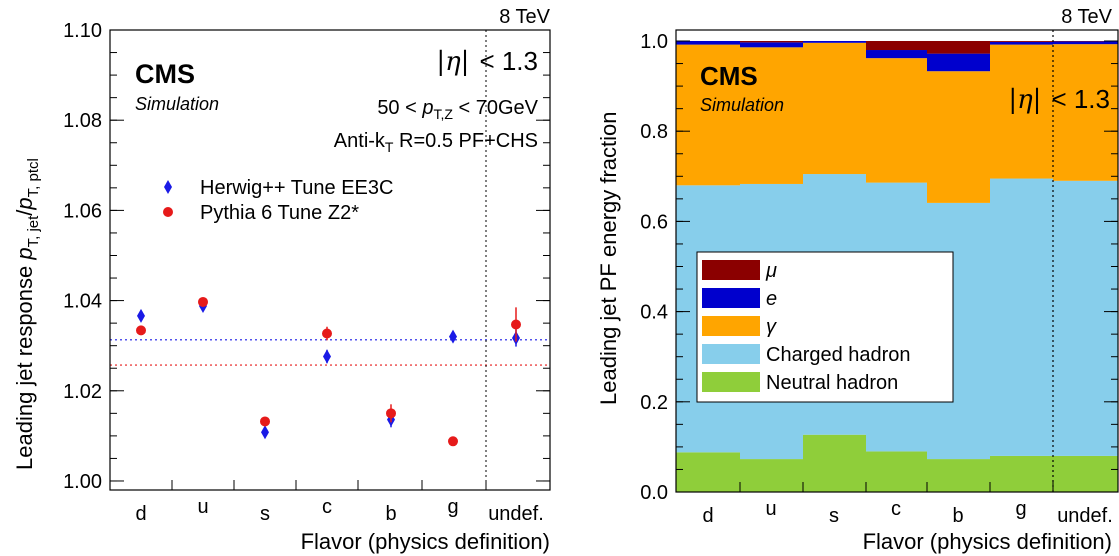 Image resolution: width=1119 pixels, height=556 pixels. Describe the element at coordinates (487, 61) in the screenshot. I see `left-eta-label: |η| < 1.3` at that location.